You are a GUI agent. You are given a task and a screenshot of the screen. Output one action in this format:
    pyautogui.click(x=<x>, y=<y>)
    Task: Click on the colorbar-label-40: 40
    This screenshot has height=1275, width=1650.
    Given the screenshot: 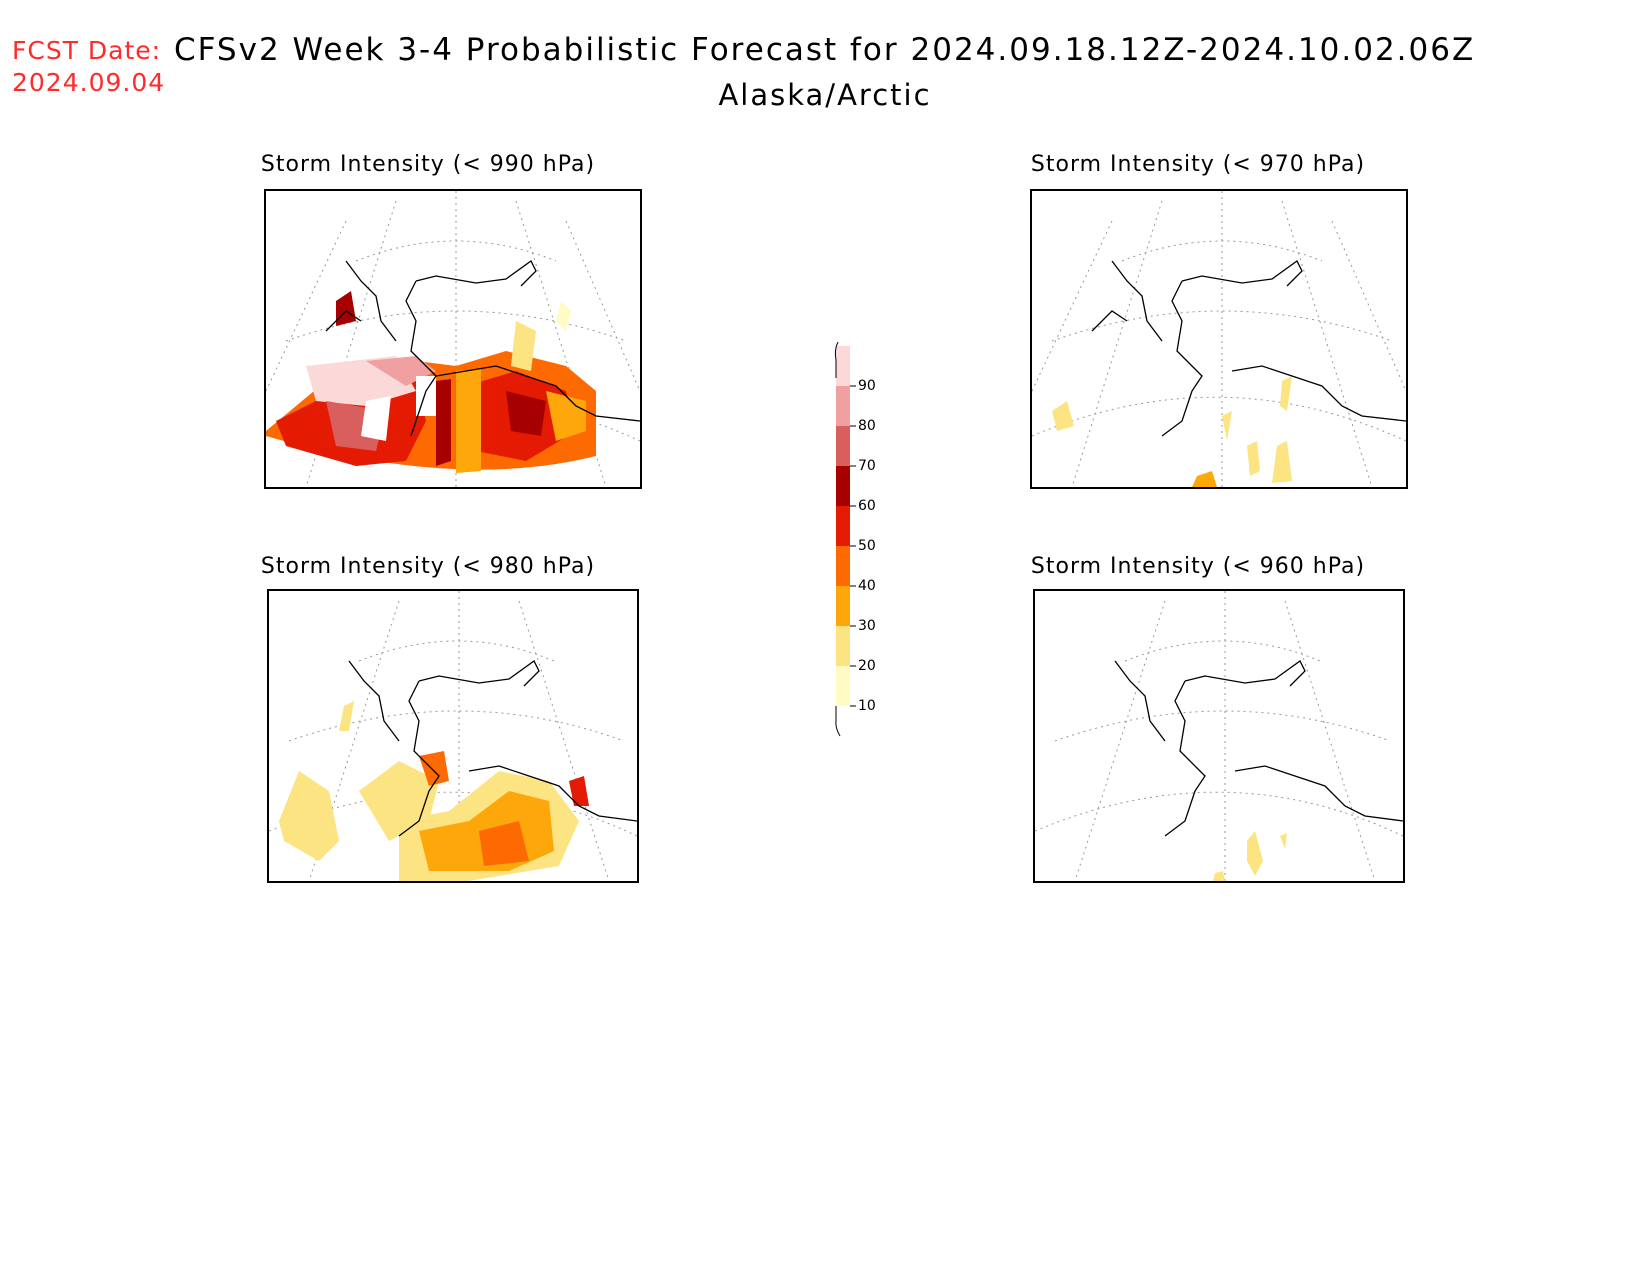 What is the action you would take?
    pyautogui.click(x=867, y=586)
    